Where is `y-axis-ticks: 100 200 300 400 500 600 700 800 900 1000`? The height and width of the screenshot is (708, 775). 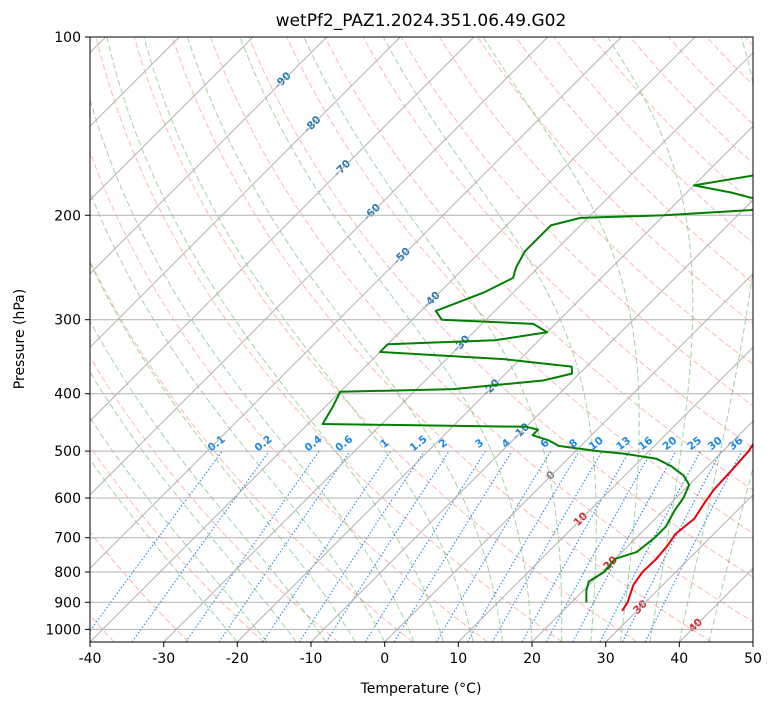 y-axis-ticks: 100 200 300 400 500 600 700 800 900 1000 is located at coordinates (67, 334).